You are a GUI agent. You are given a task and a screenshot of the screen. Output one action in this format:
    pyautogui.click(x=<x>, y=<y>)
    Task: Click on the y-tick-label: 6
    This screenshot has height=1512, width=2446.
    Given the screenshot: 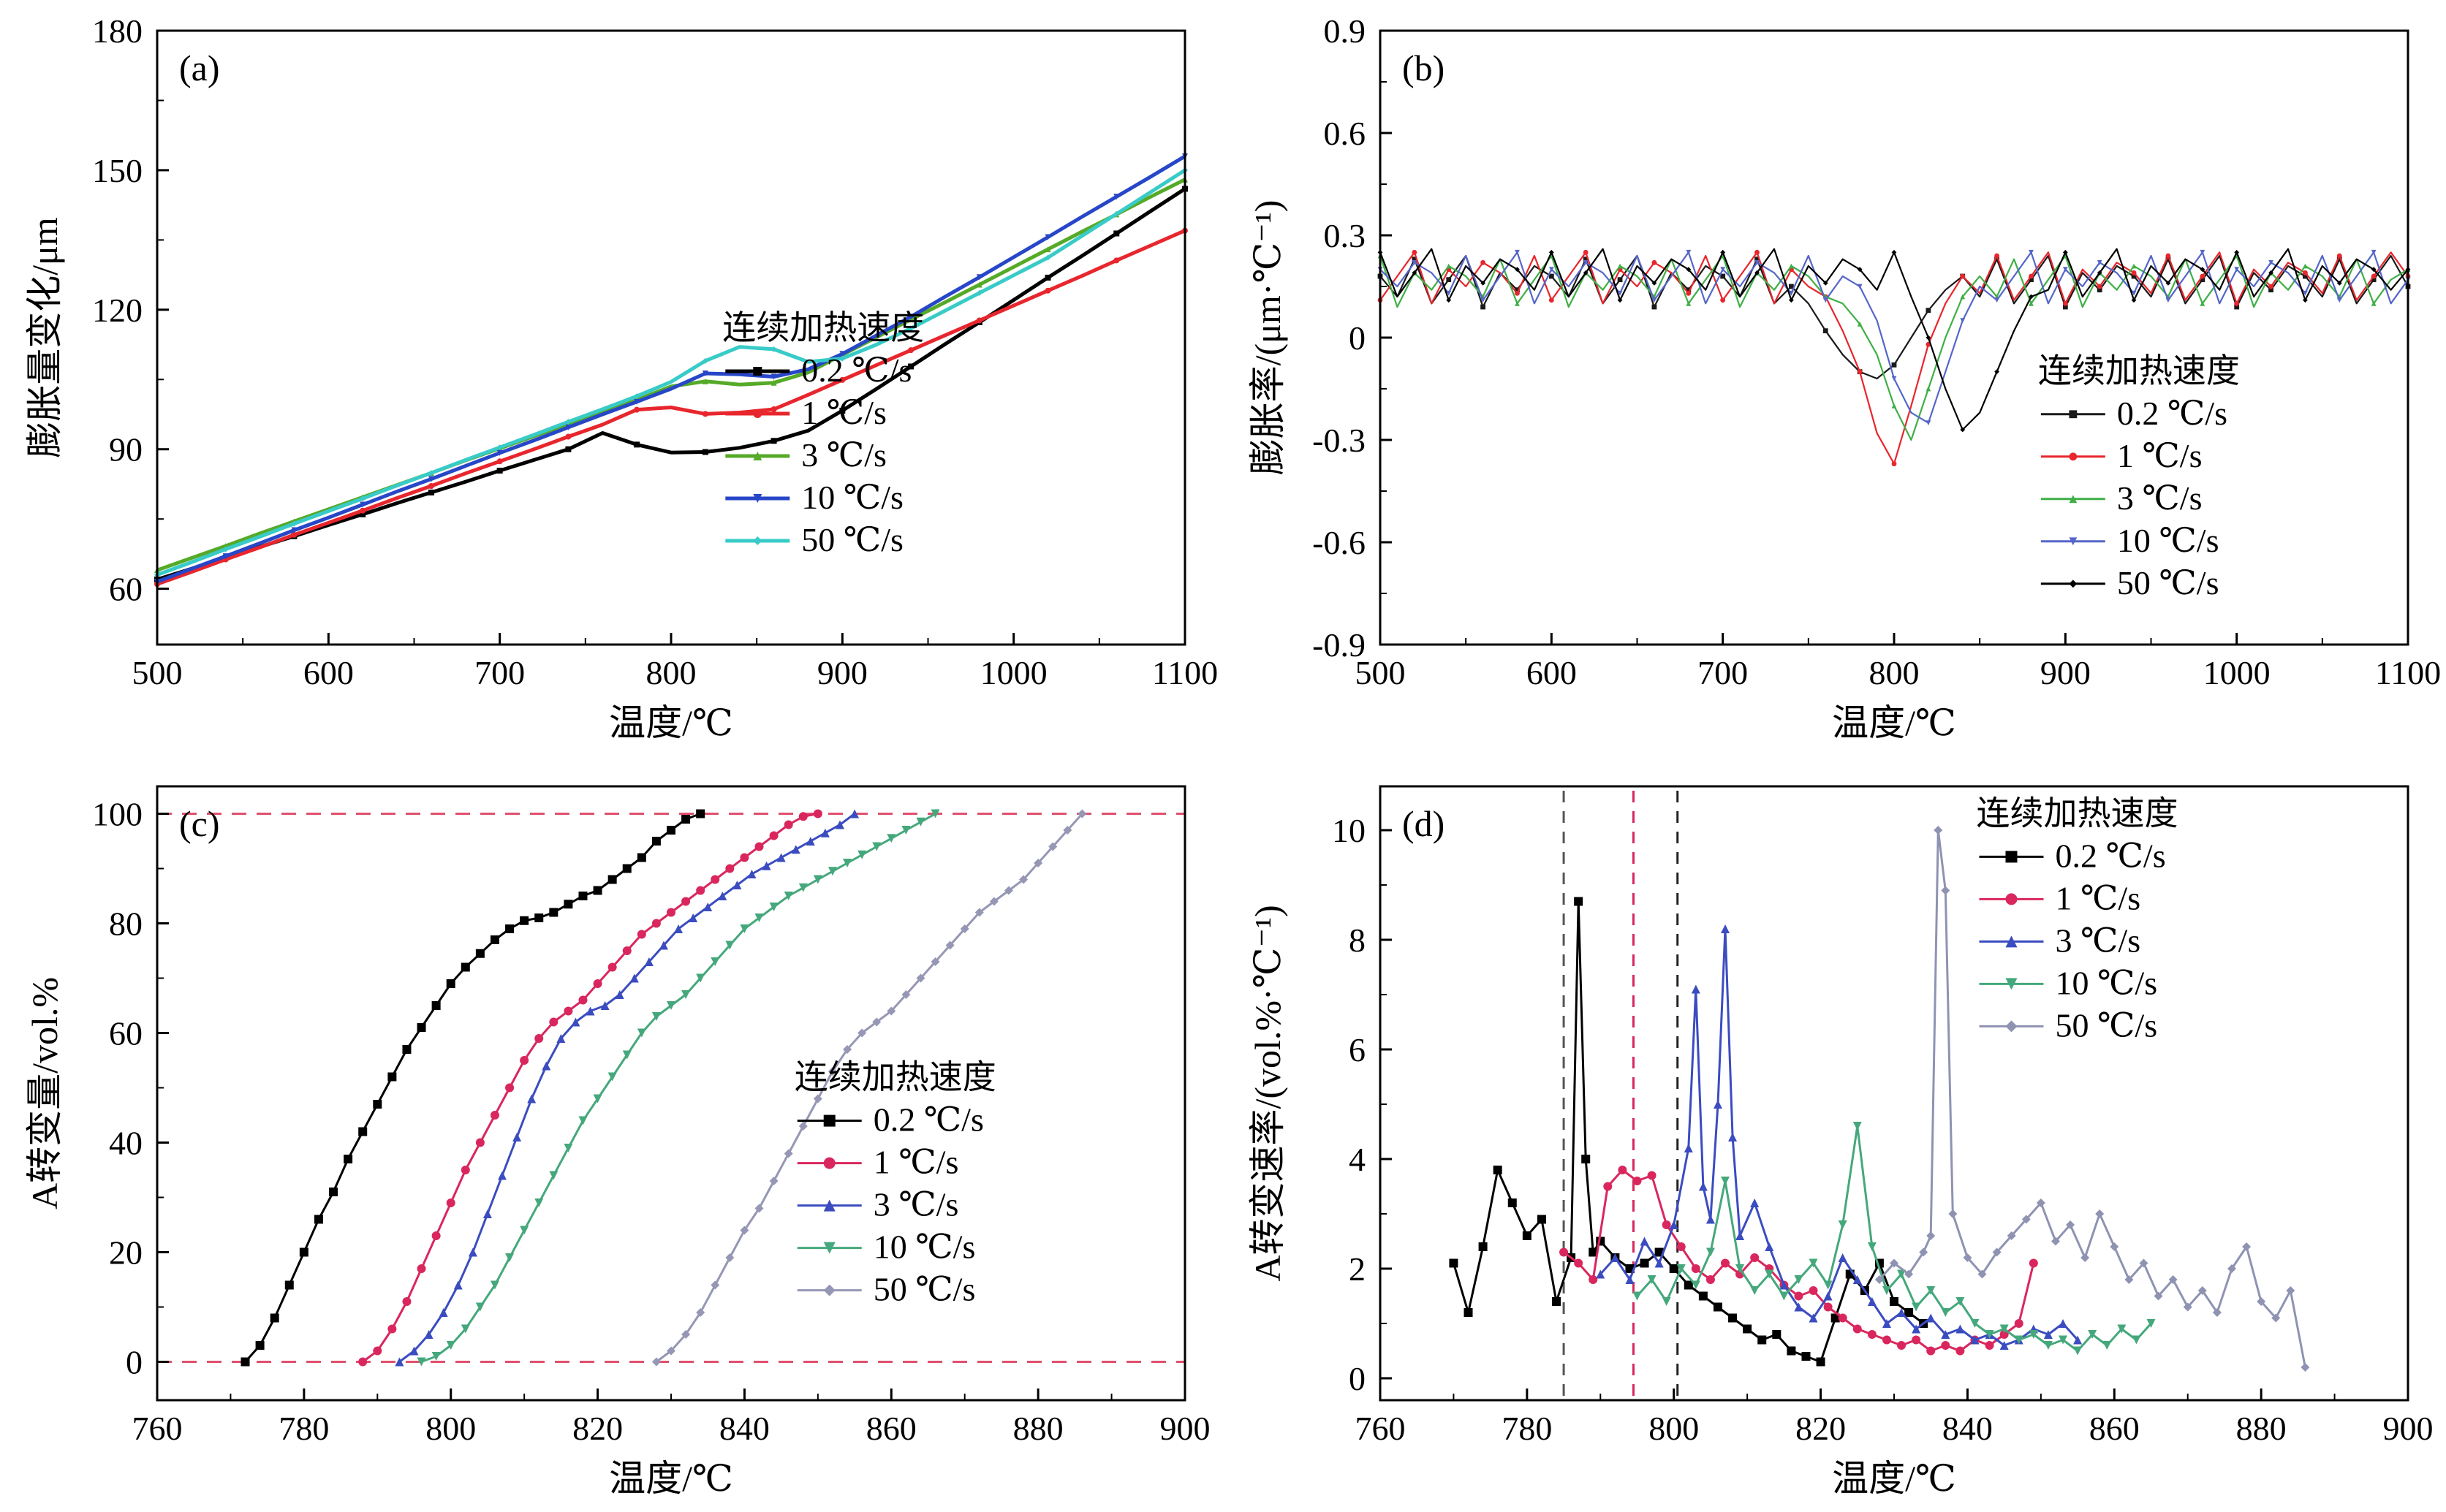 What is the action you would take?
    pyautogui.click(x=1357, y=1049)
    